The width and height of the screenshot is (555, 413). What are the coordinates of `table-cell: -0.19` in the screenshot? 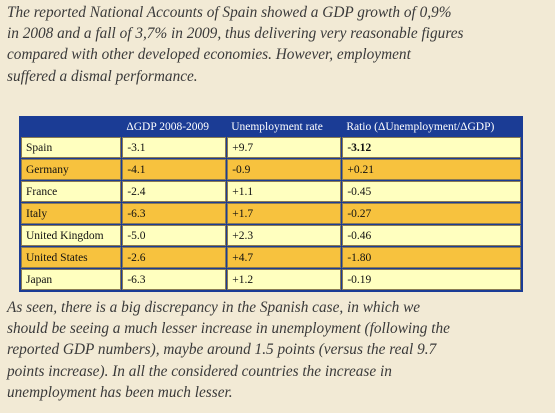 It's located at (431, 279).